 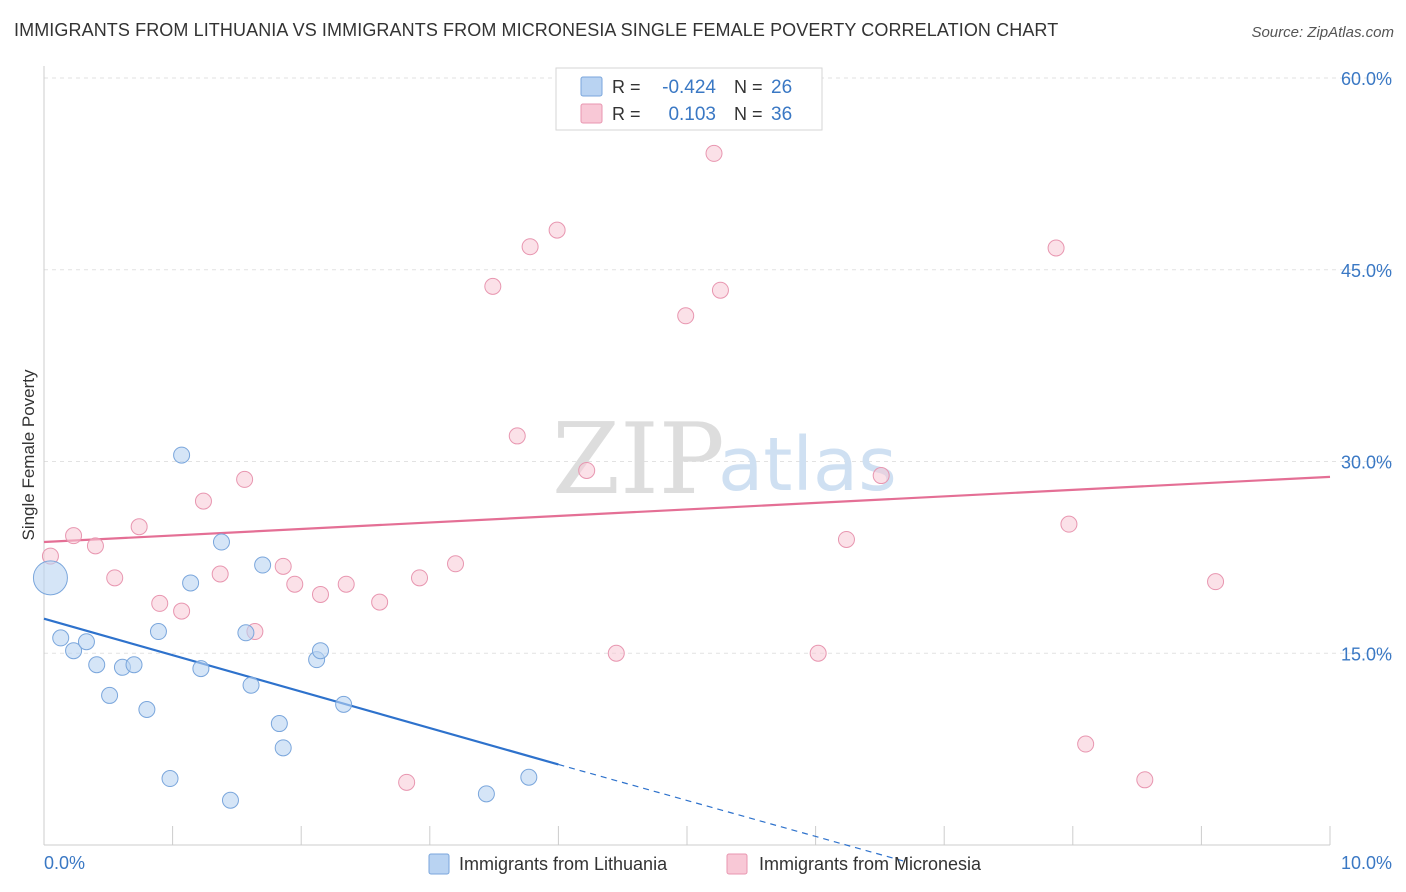 I want to click on watermark-zip: ZIP, so click(x=638, y=460).